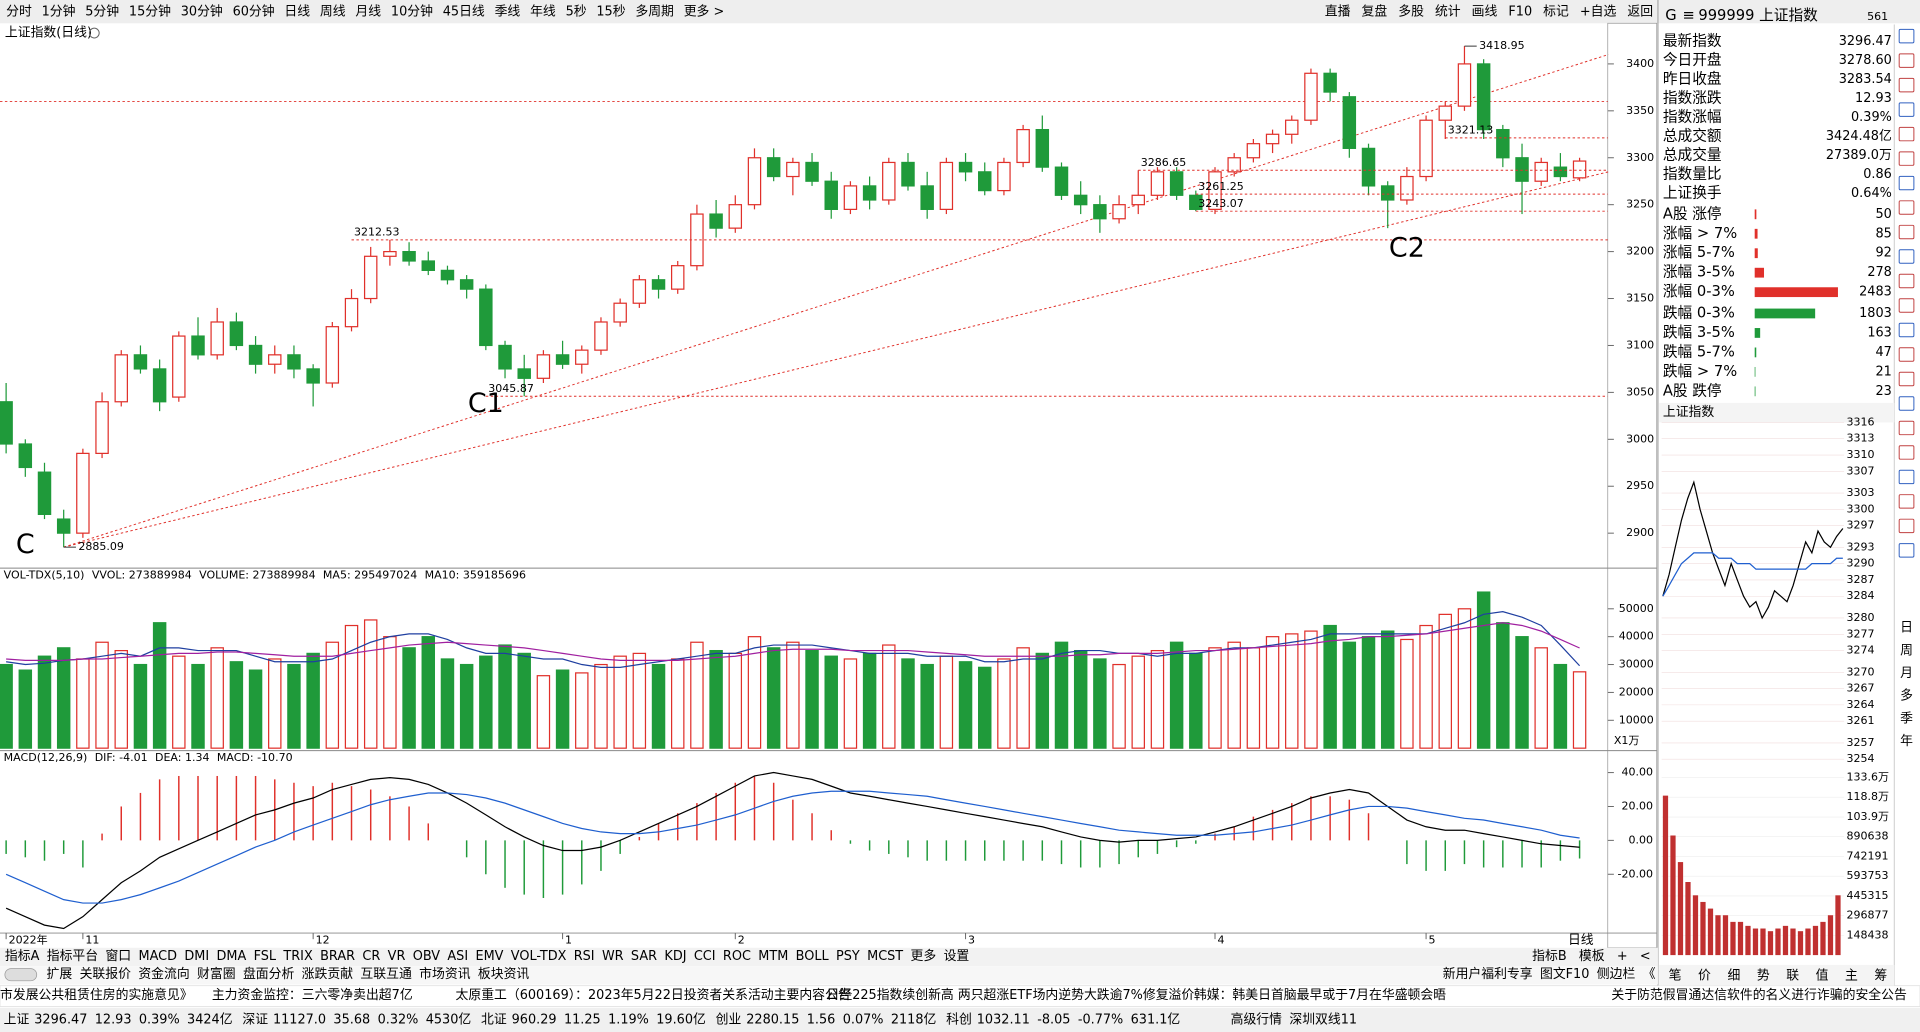 The width and height of the screenshot is (1920, 1032). I want to click on mini-tab: 价, so click(1704, 975).